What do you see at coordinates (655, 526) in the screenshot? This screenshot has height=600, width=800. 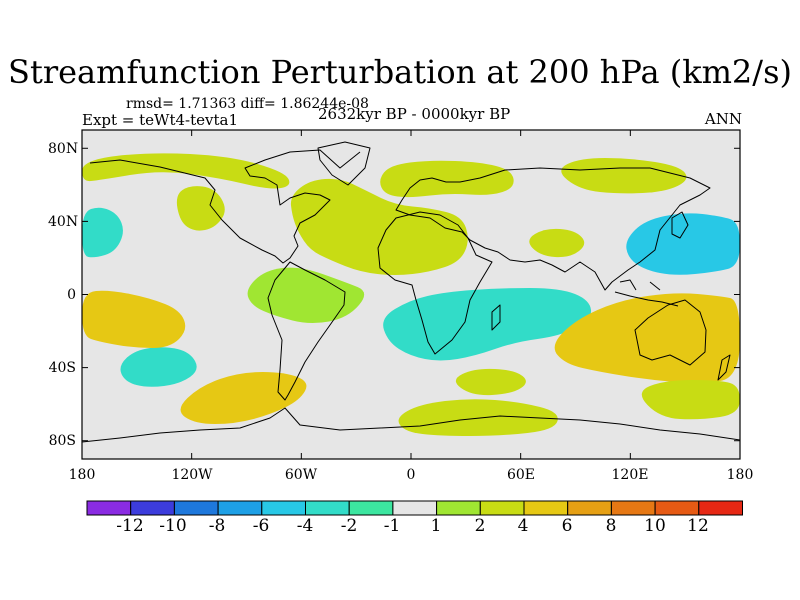 I see `colorbar-label-10: 10` at bounding box center [655, 526].